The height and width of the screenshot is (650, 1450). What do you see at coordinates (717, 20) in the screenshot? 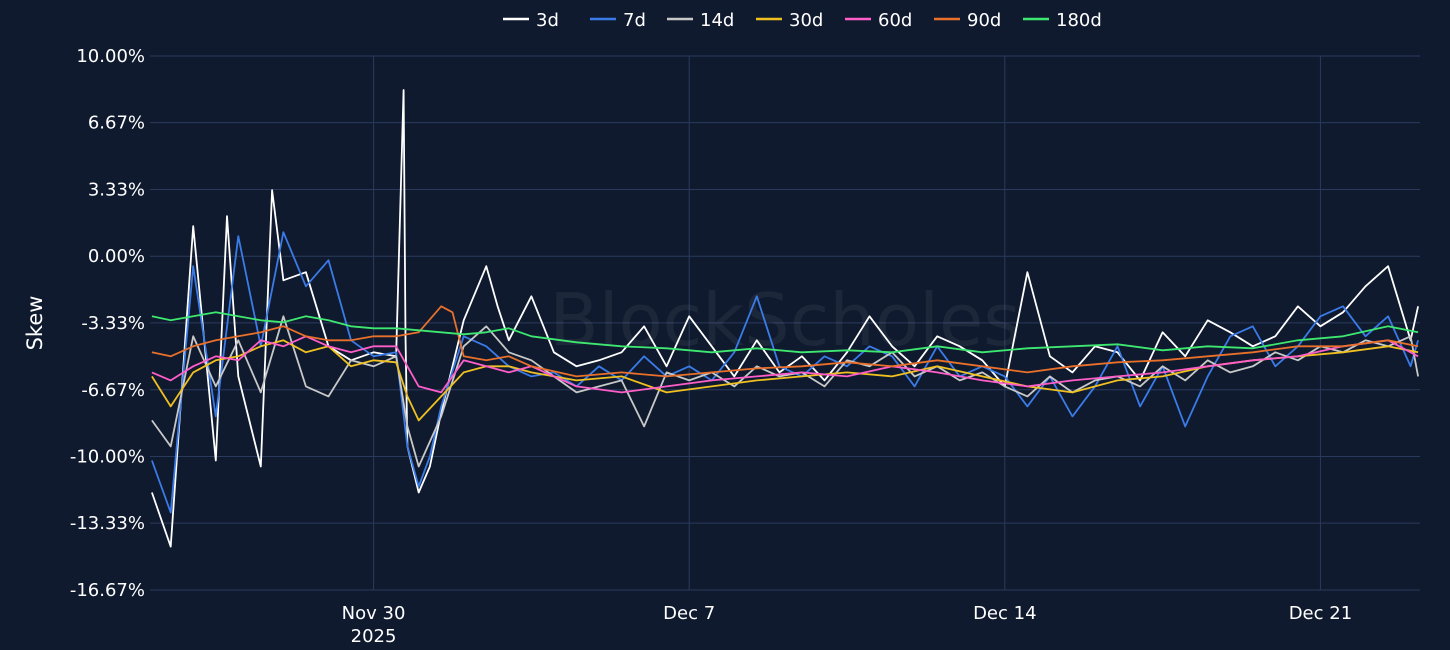
I see `legend-label: 14d` at bounding box center [717, 20].